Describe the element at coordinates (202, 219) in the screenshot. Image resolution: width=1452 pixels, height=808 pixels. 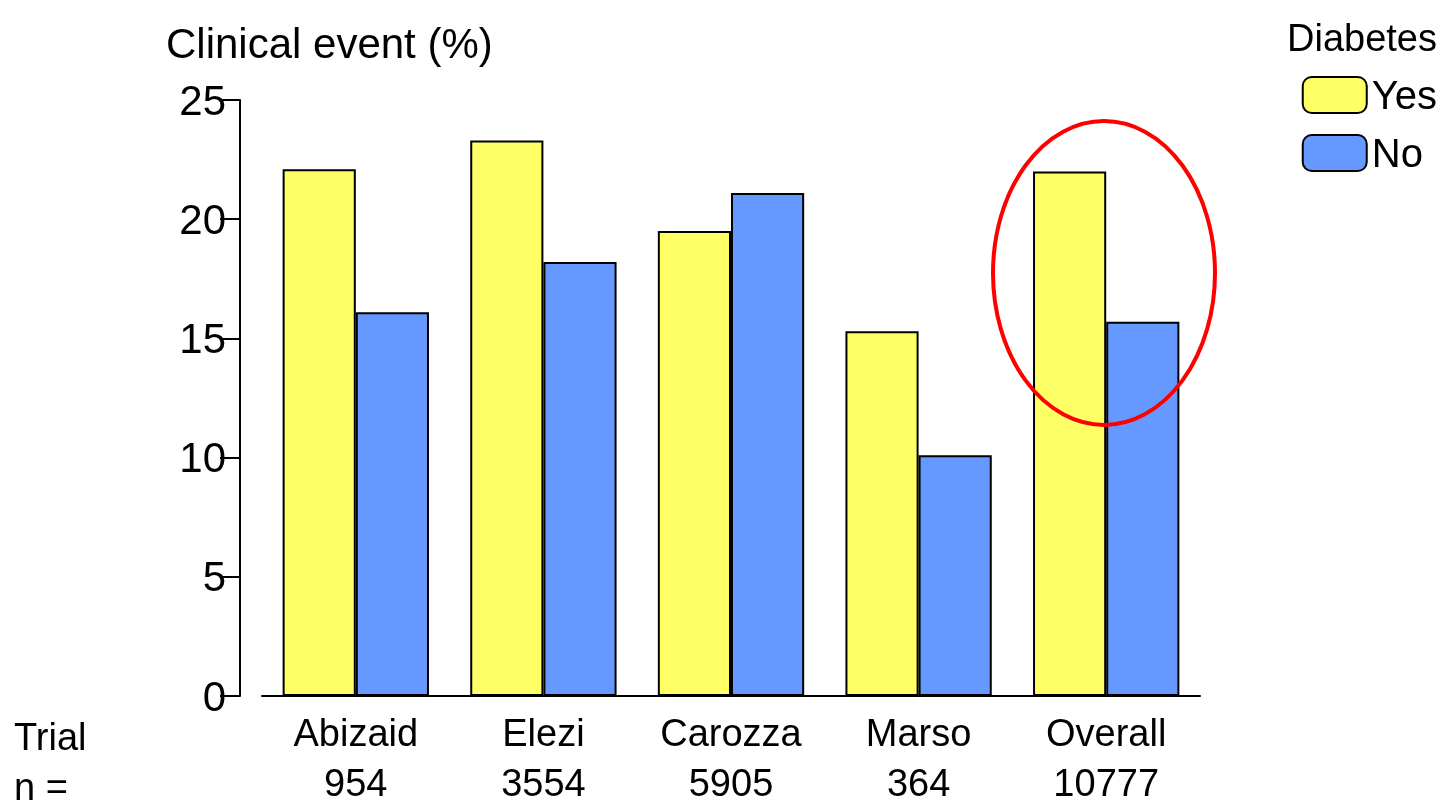
I see `y-tick-label: 20` at that location.